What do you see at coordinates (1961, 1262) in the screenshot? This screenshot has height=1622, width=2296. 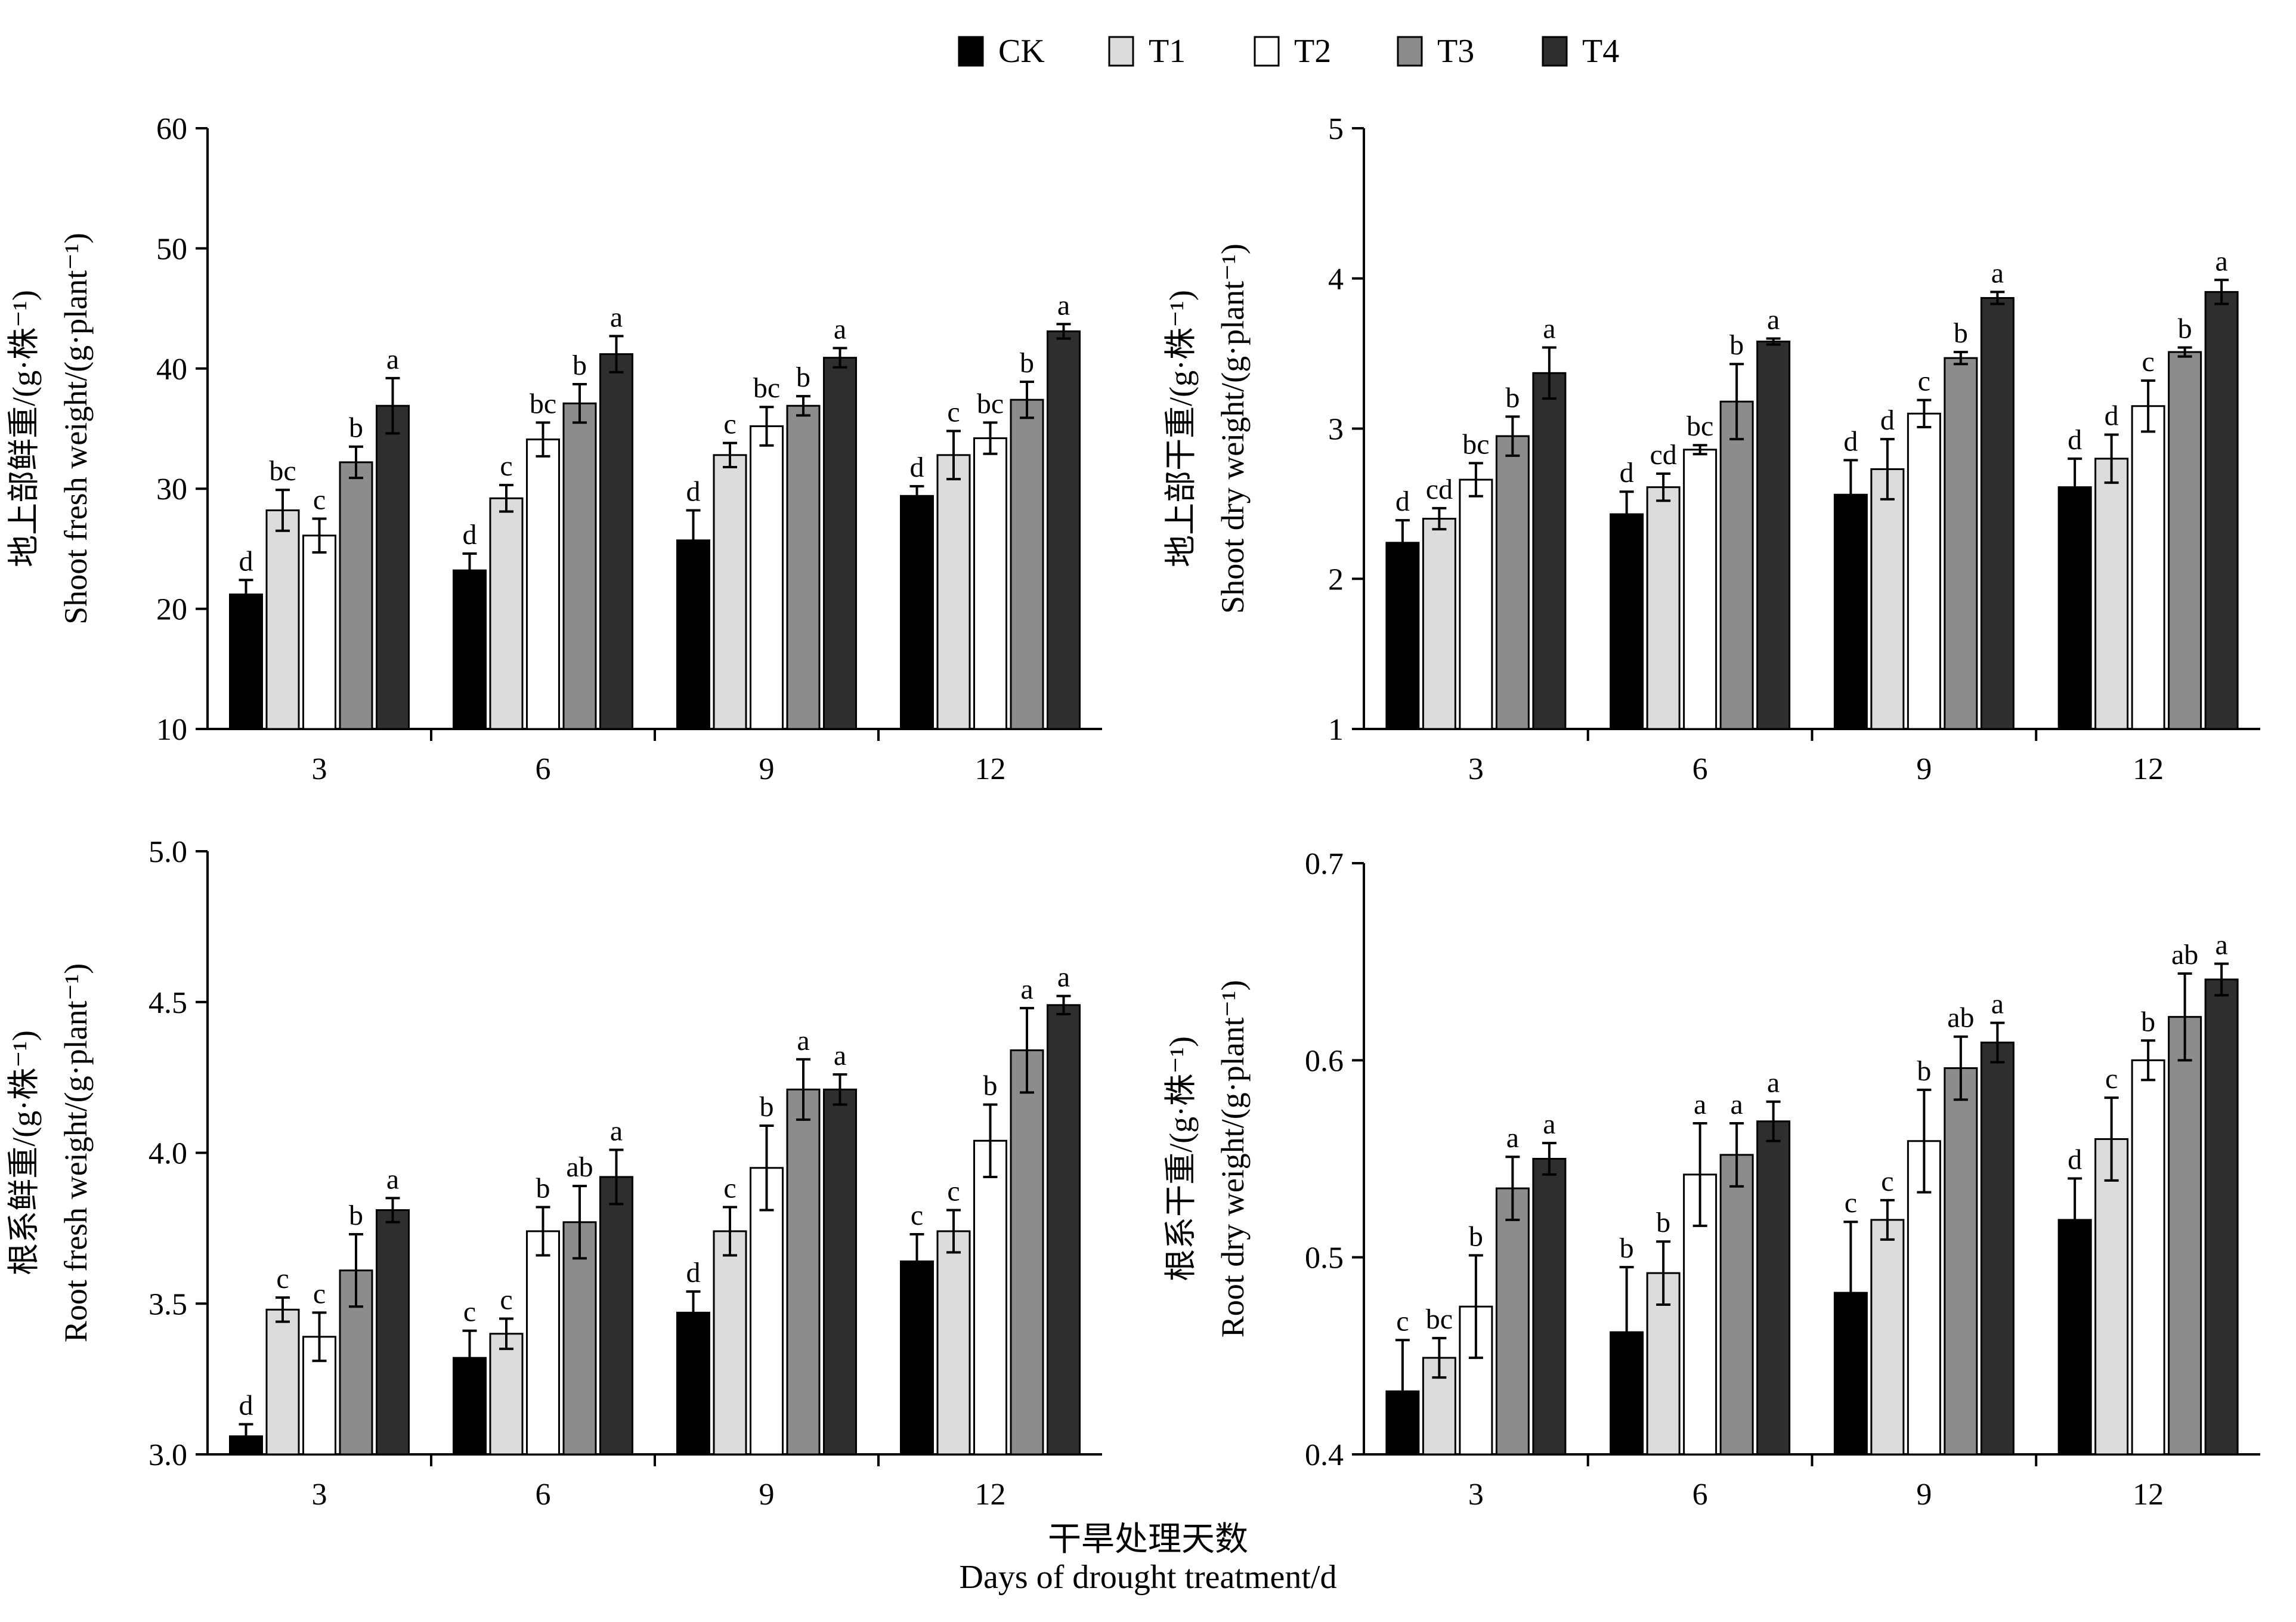 I see `bar-t3-day9` at bounding box center [1961, 1262].